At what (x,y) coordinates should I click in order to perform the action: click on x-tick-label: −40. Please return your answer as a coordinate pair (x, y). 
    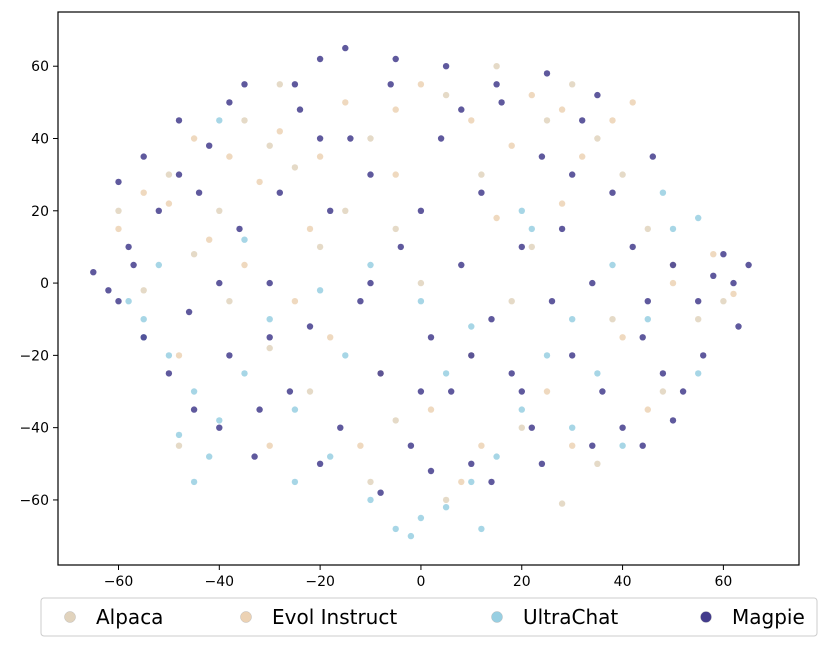
    Looking at the image, I should click on (220, 582).